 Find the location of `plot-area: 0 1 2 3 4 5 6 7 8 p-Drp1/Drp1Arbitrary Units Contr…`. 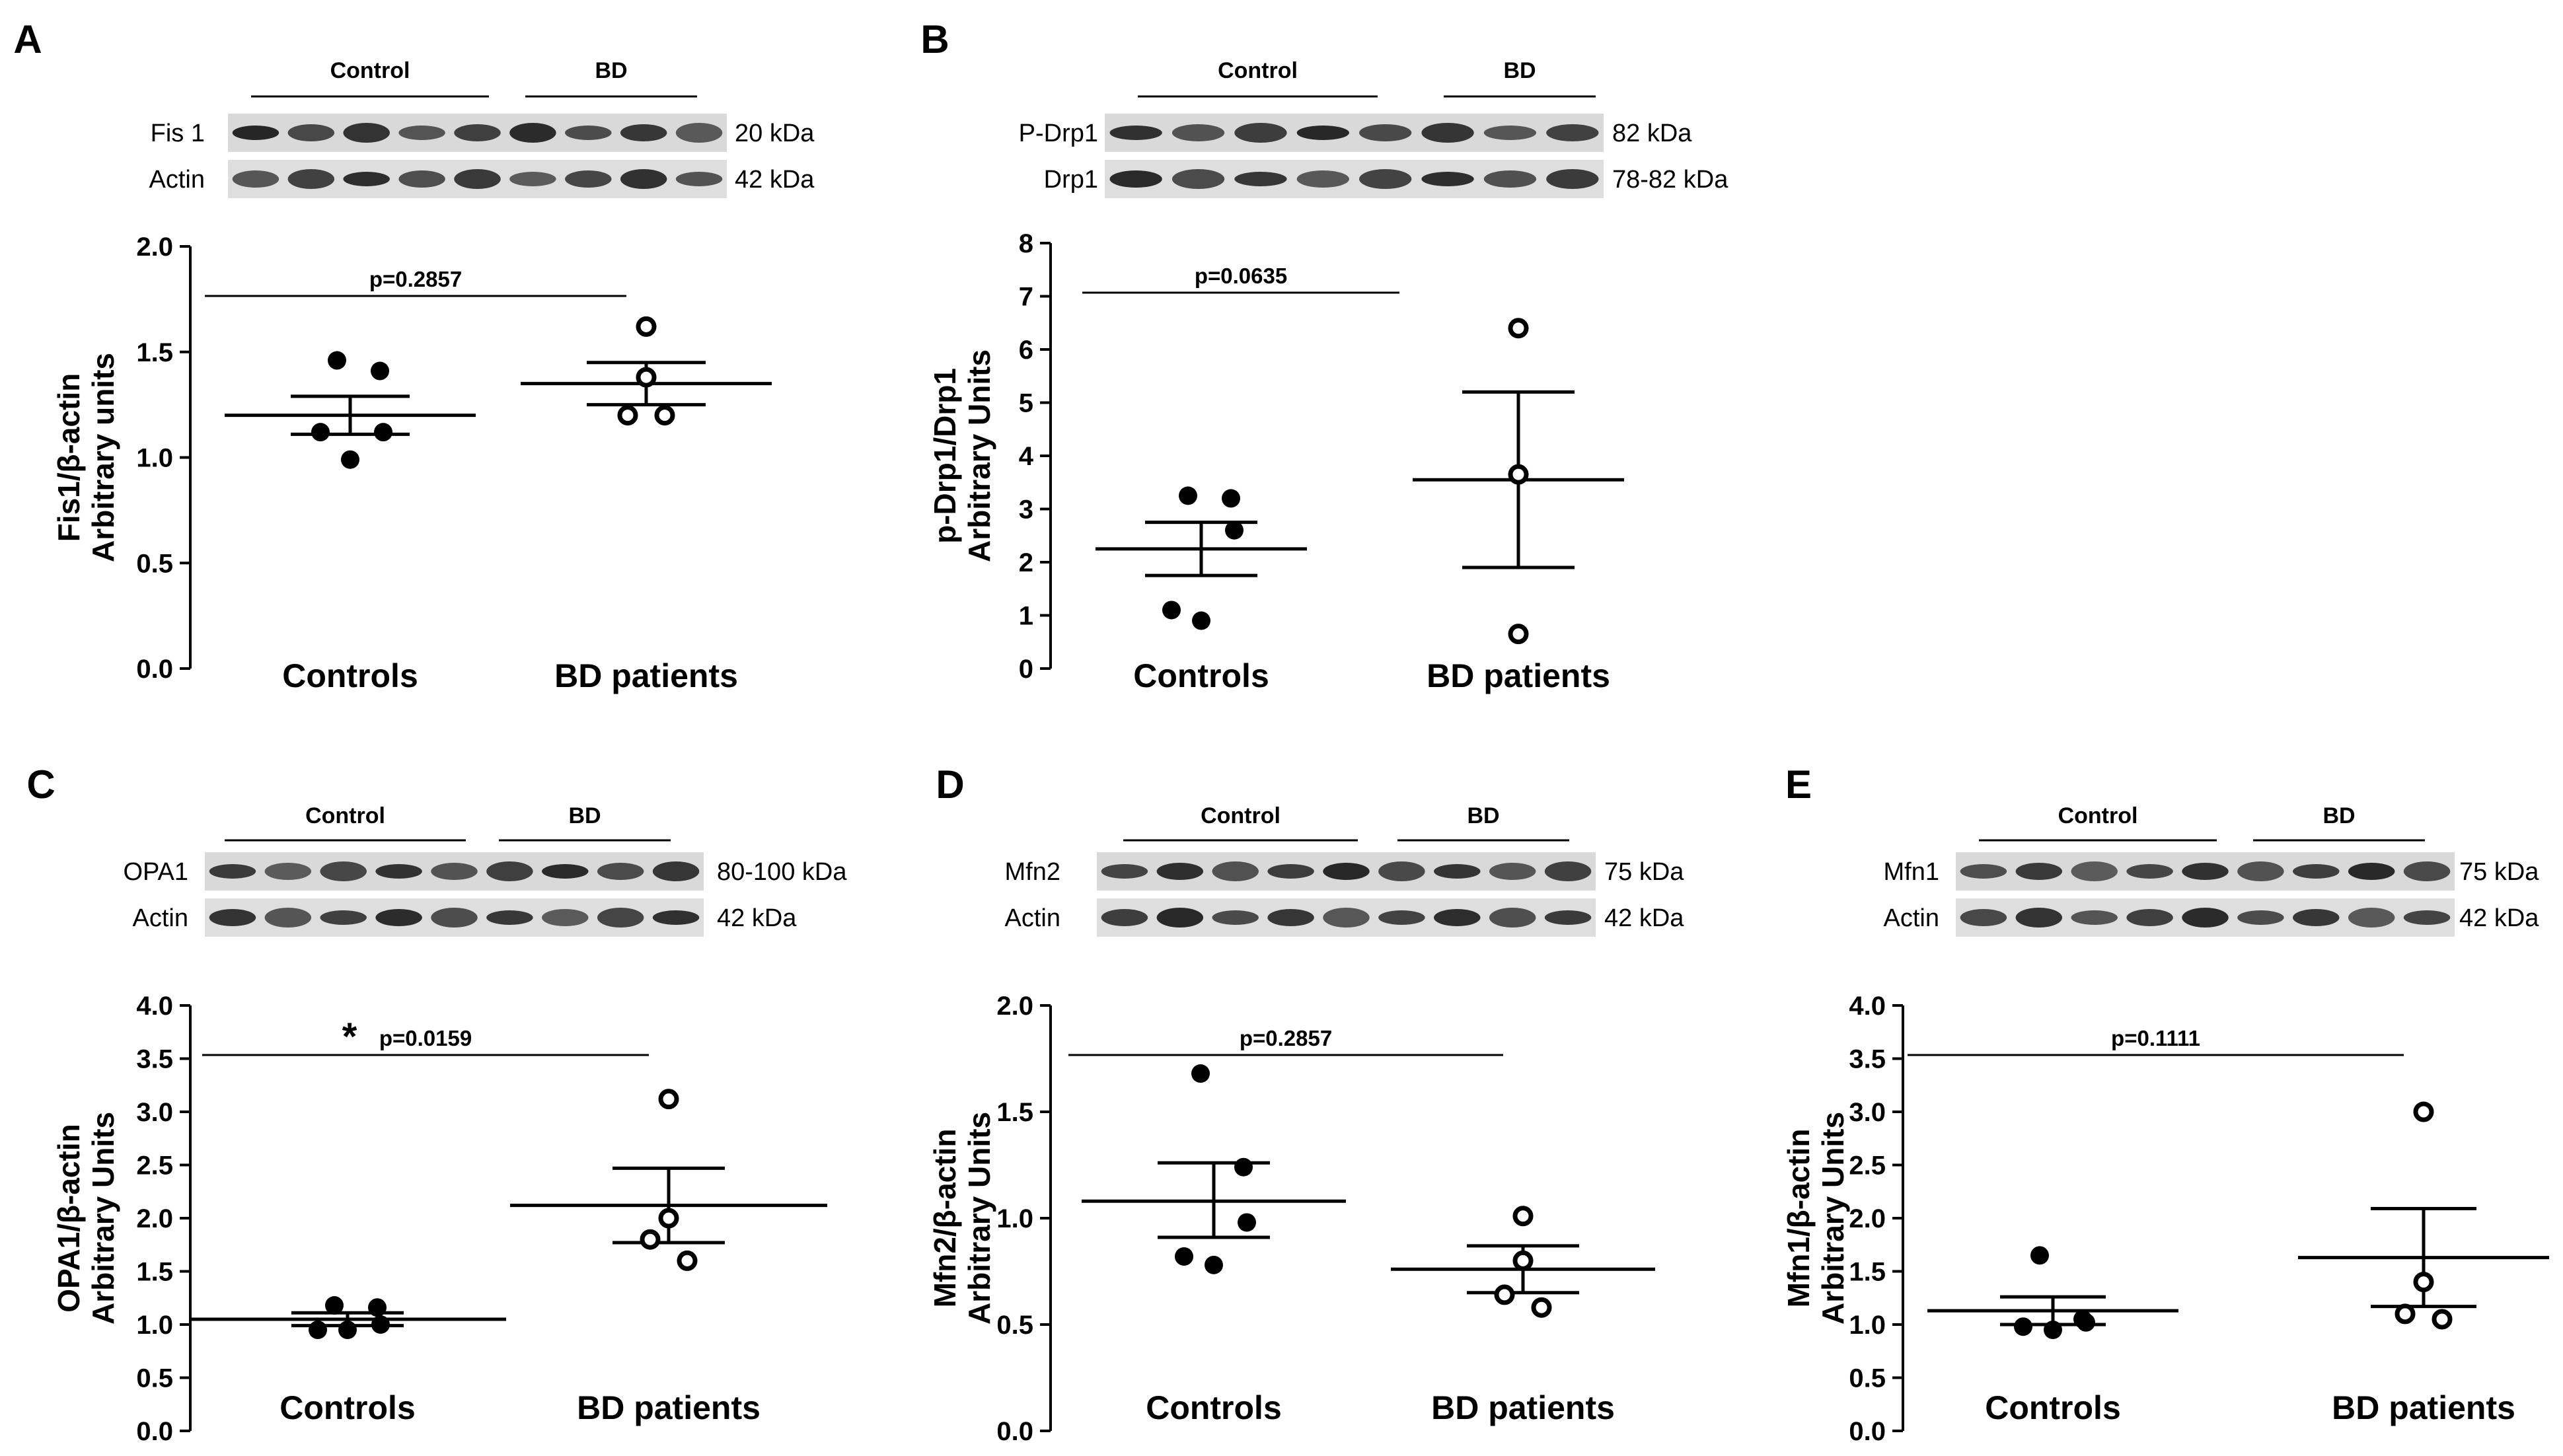

plot-area: 0 1 2 3 4 5 6 7 8 p-Drp1/Drp1Arbitrary Units Contr… is located at coordinates (1276, 461).